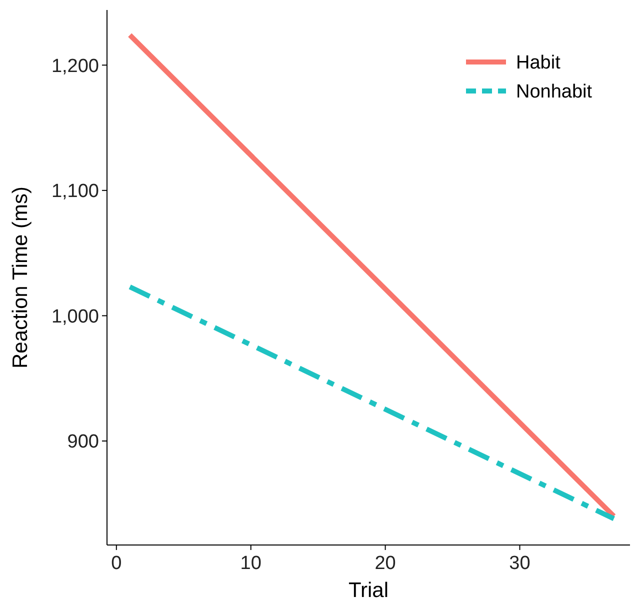 The width and height of the screenshot is (634, 609). What do you see at coordinates (539, 63) in the screenshot?
I see `legend-label: Habit` at bounding box center [539, 63].